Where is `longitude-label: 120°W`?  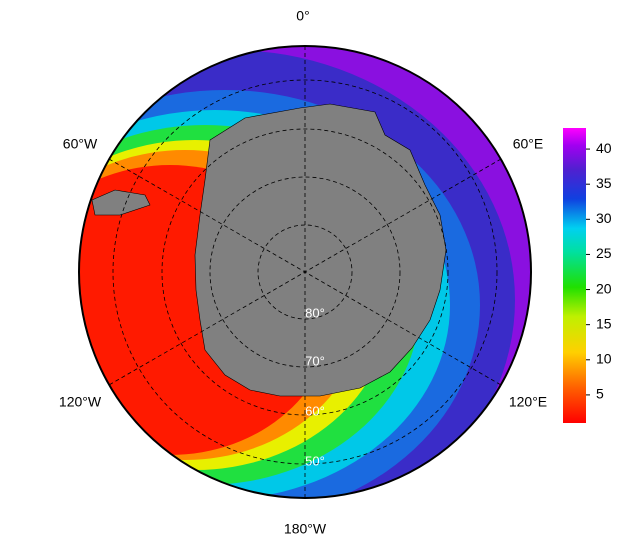
longitude-label: 120°W is located at coordinates (80, 402).